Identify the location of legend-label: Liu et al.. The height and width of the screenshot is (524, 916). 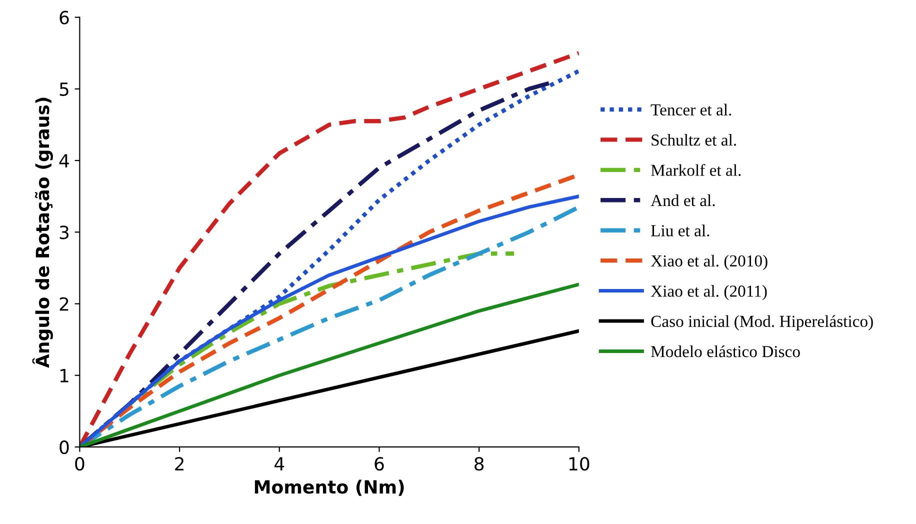
(680, 230).